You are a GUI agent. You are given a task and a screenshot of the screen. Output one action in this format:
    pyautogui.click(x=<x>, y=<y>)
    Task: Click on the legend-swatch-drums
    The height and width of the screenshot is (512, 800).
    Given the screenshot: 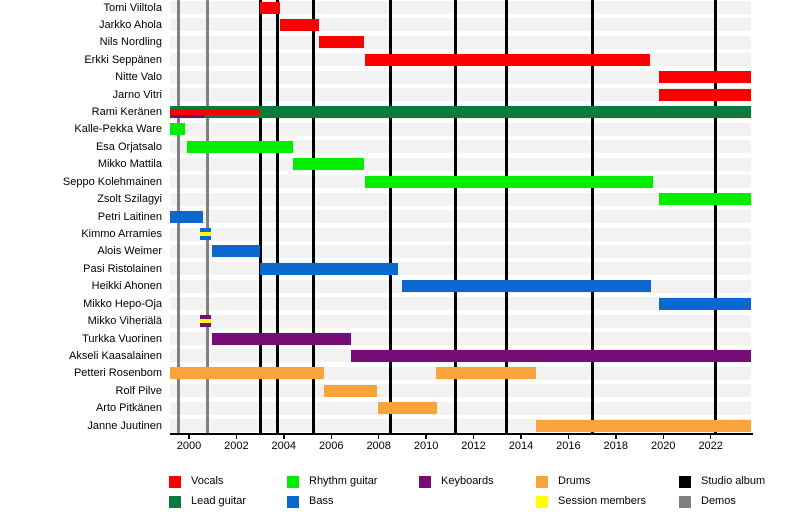 What is the action you would take?
    pyautogui.click(x=542, y=482)
    